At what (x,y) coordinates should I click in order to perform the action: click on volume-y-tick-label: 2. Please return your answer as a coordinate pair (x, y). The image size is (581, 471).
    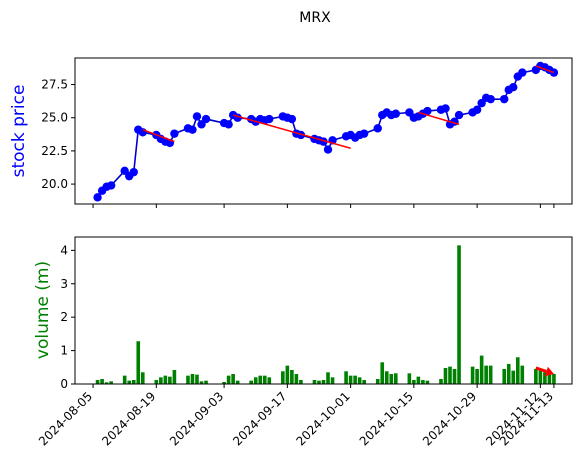
    Looking at the image, I should click on (64, 317).